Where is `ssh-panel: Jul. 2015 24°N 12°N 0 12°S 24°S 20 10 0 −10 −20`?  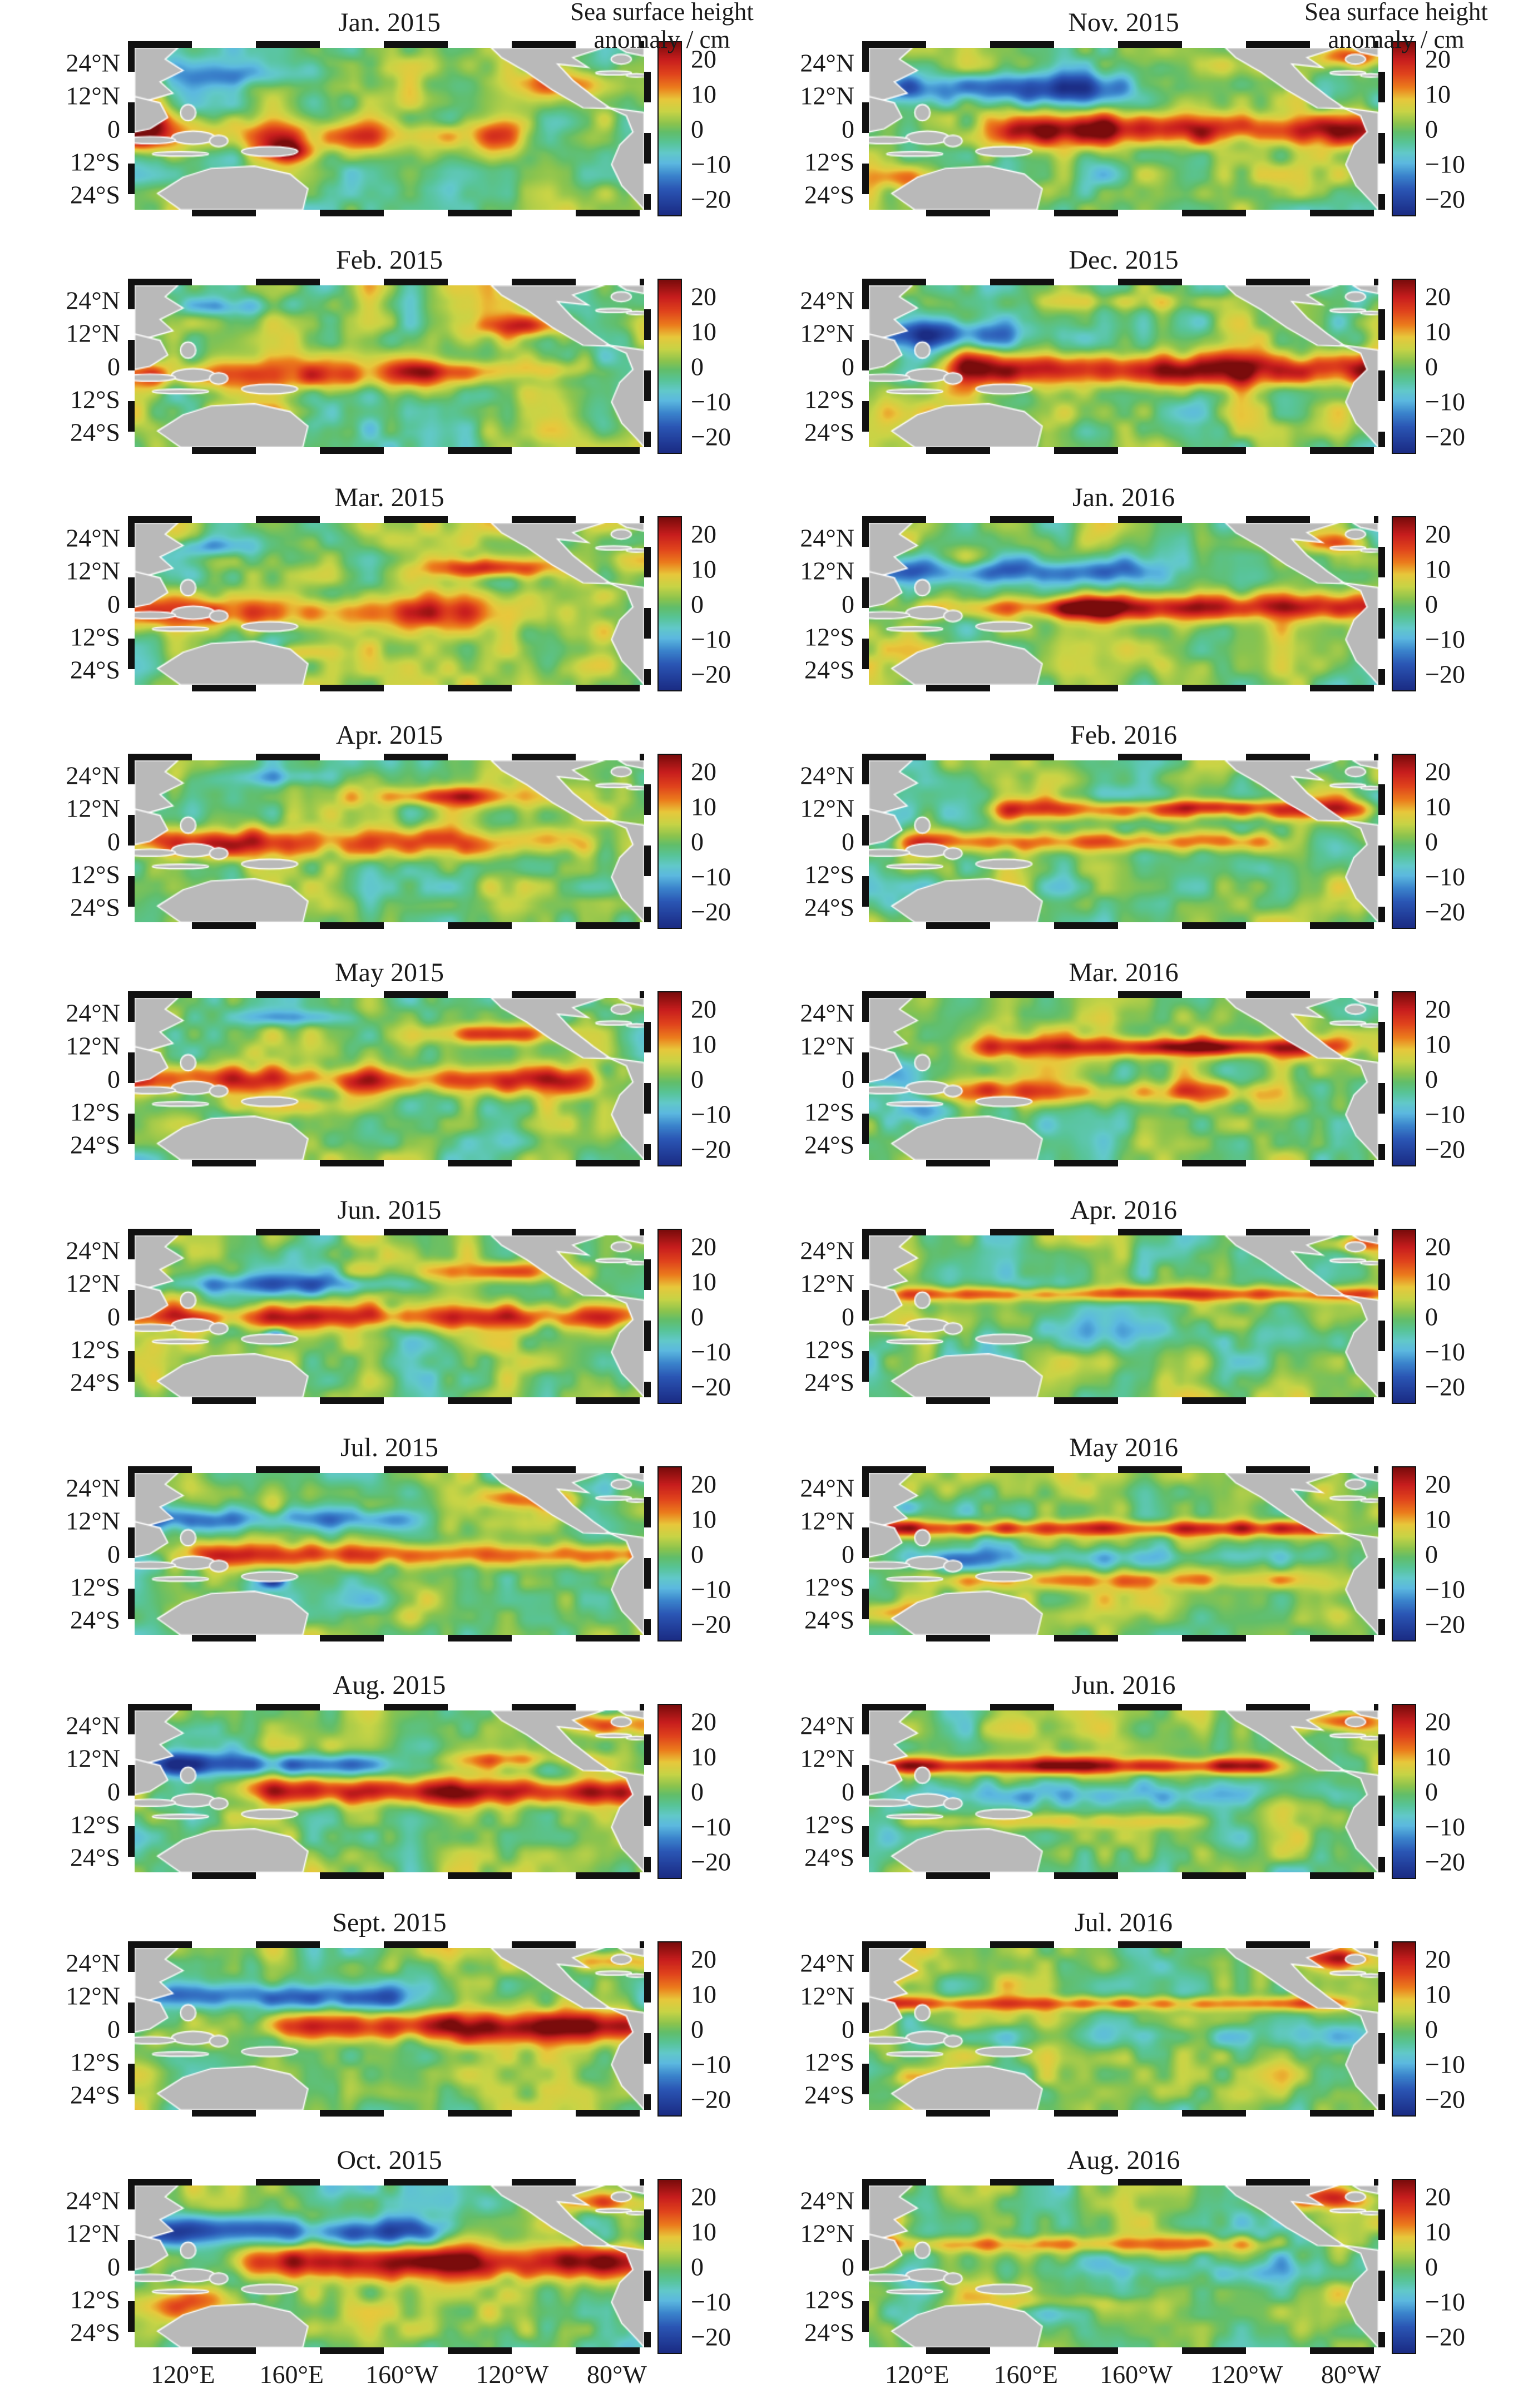 ssh-panel: Jul. 2015 24°N 12°N 0 12°S 24°S 20 10 0 −10 −20 is located at coordinates (397, 1545).